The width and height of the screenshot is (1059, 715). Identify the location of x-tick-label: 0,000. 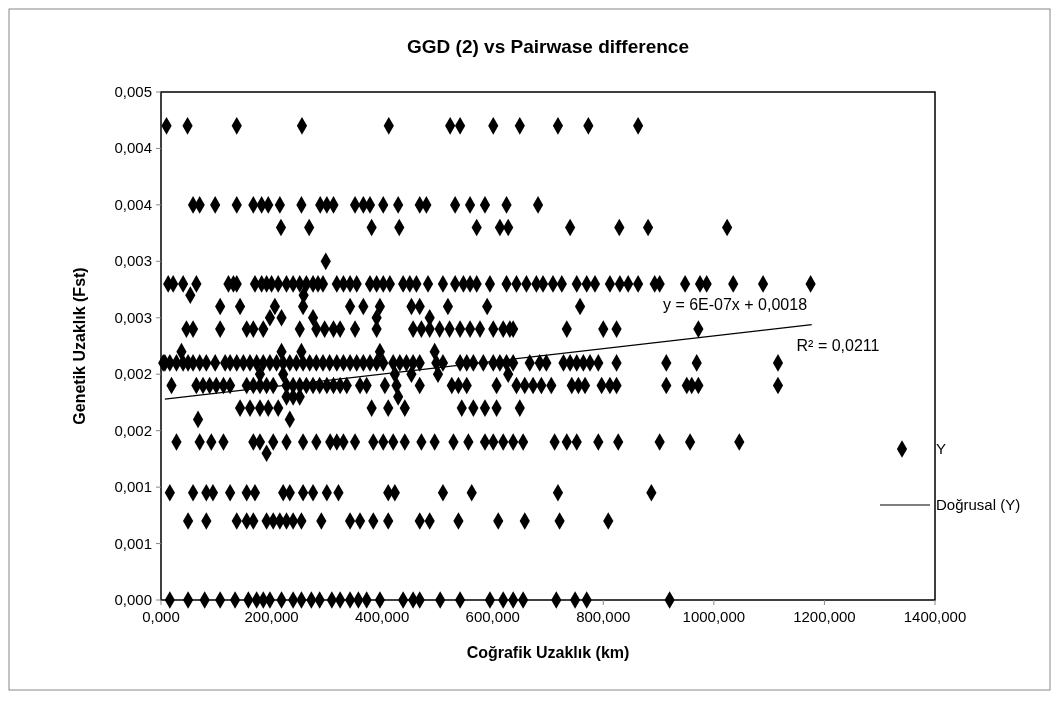
(161, 616).